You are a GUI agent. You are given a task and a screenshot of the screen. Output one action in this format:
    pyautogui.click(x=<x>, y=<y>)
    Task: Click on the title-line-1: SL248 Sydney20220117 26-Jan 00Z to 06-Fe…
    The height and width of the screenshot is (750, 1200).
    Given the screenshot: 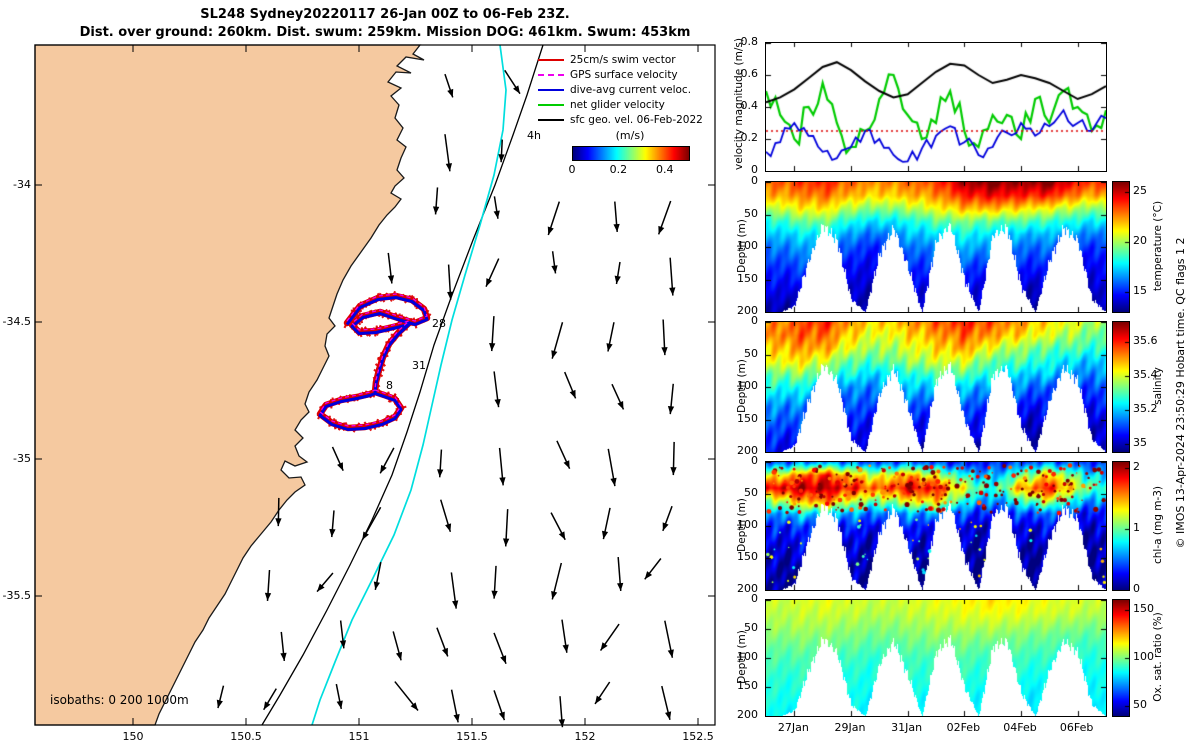 What is the action you would take?
    pyautogui.click(x=385, y=14)
    